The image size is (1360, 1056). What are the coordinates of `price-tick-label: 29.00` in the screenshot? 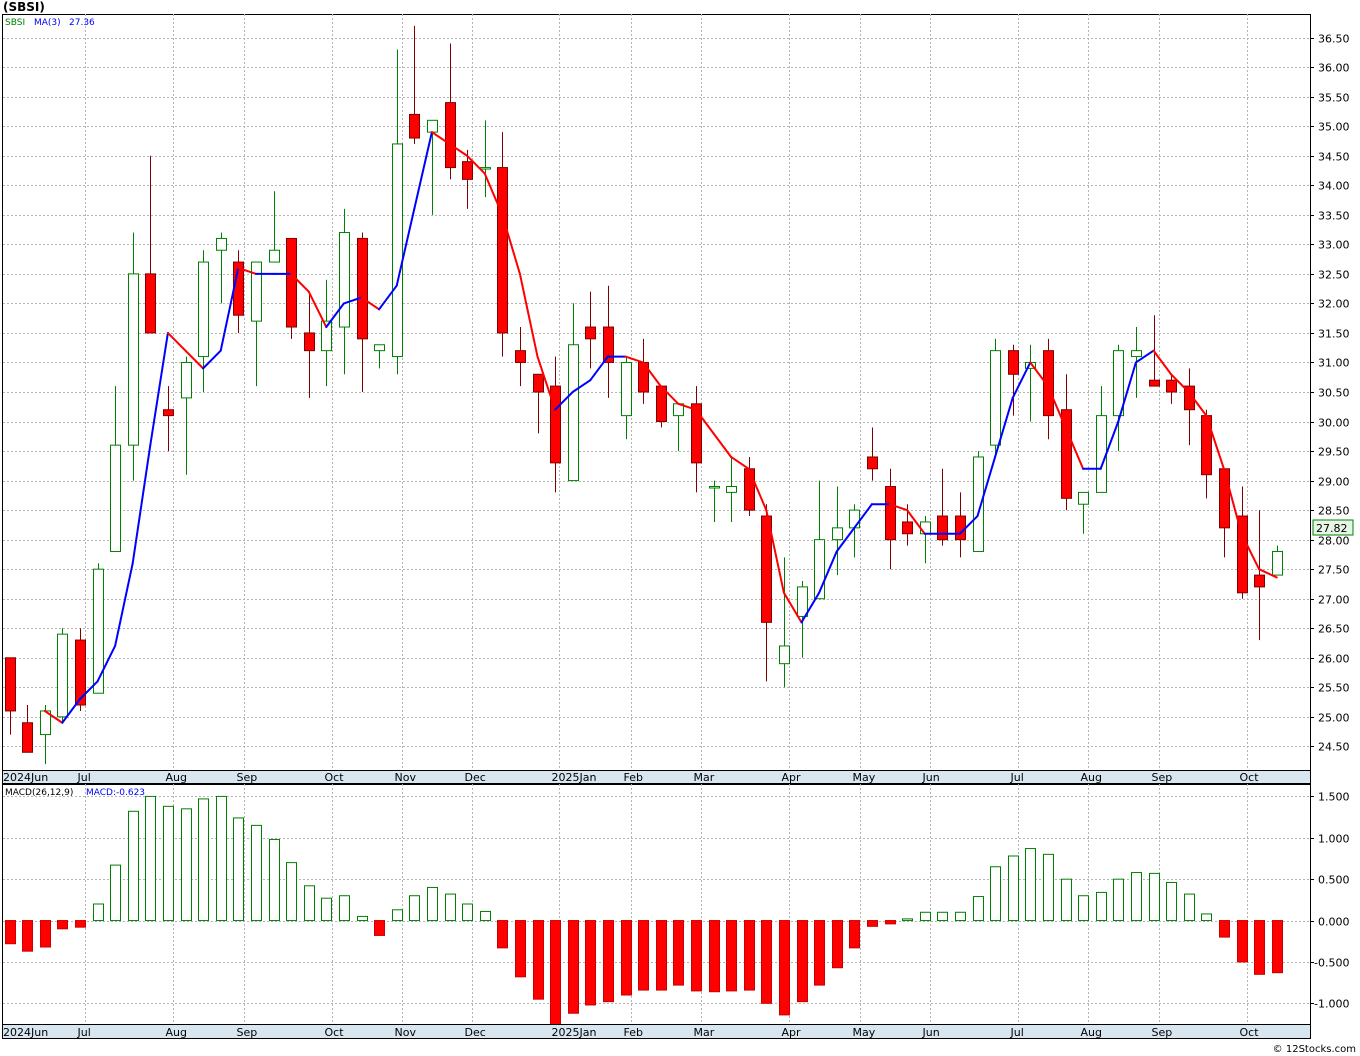 It's located at (1334, 482).